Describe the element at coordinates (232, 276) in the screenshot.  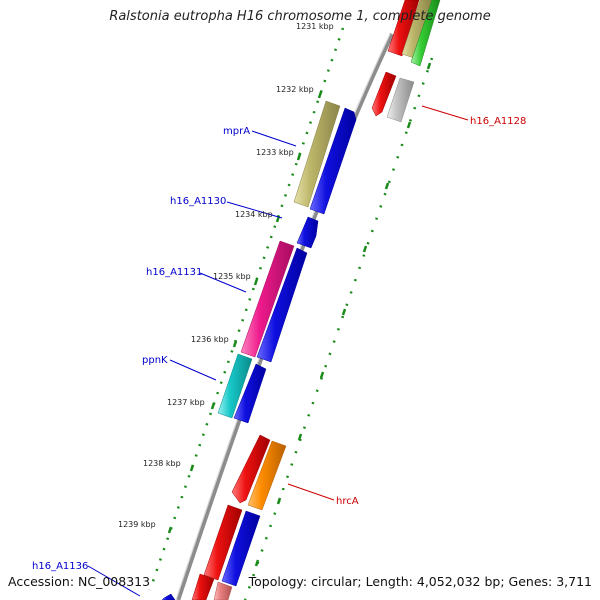
I see `tick-label: 1235 kbp` at that location.